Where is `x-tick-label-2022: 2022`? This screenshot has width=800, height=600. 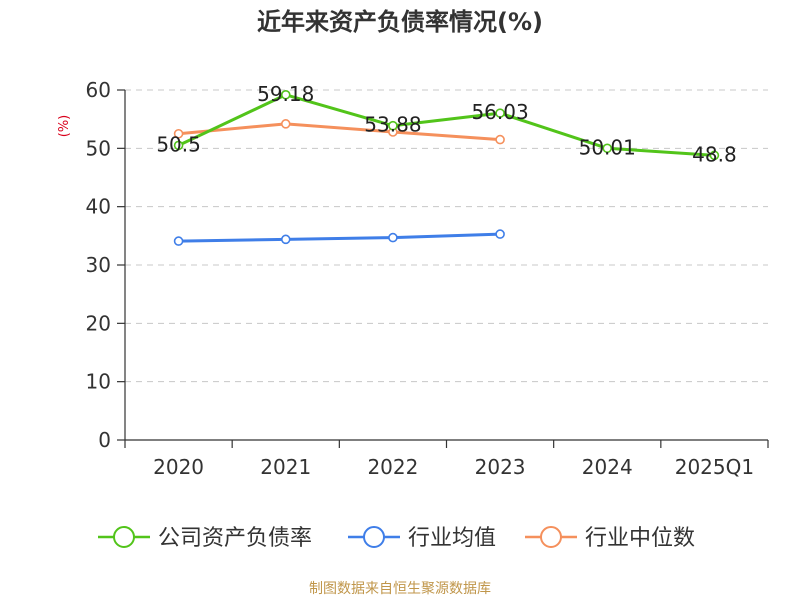 x-tick-label-2022: 2022 is located at coordinates (392, 467).